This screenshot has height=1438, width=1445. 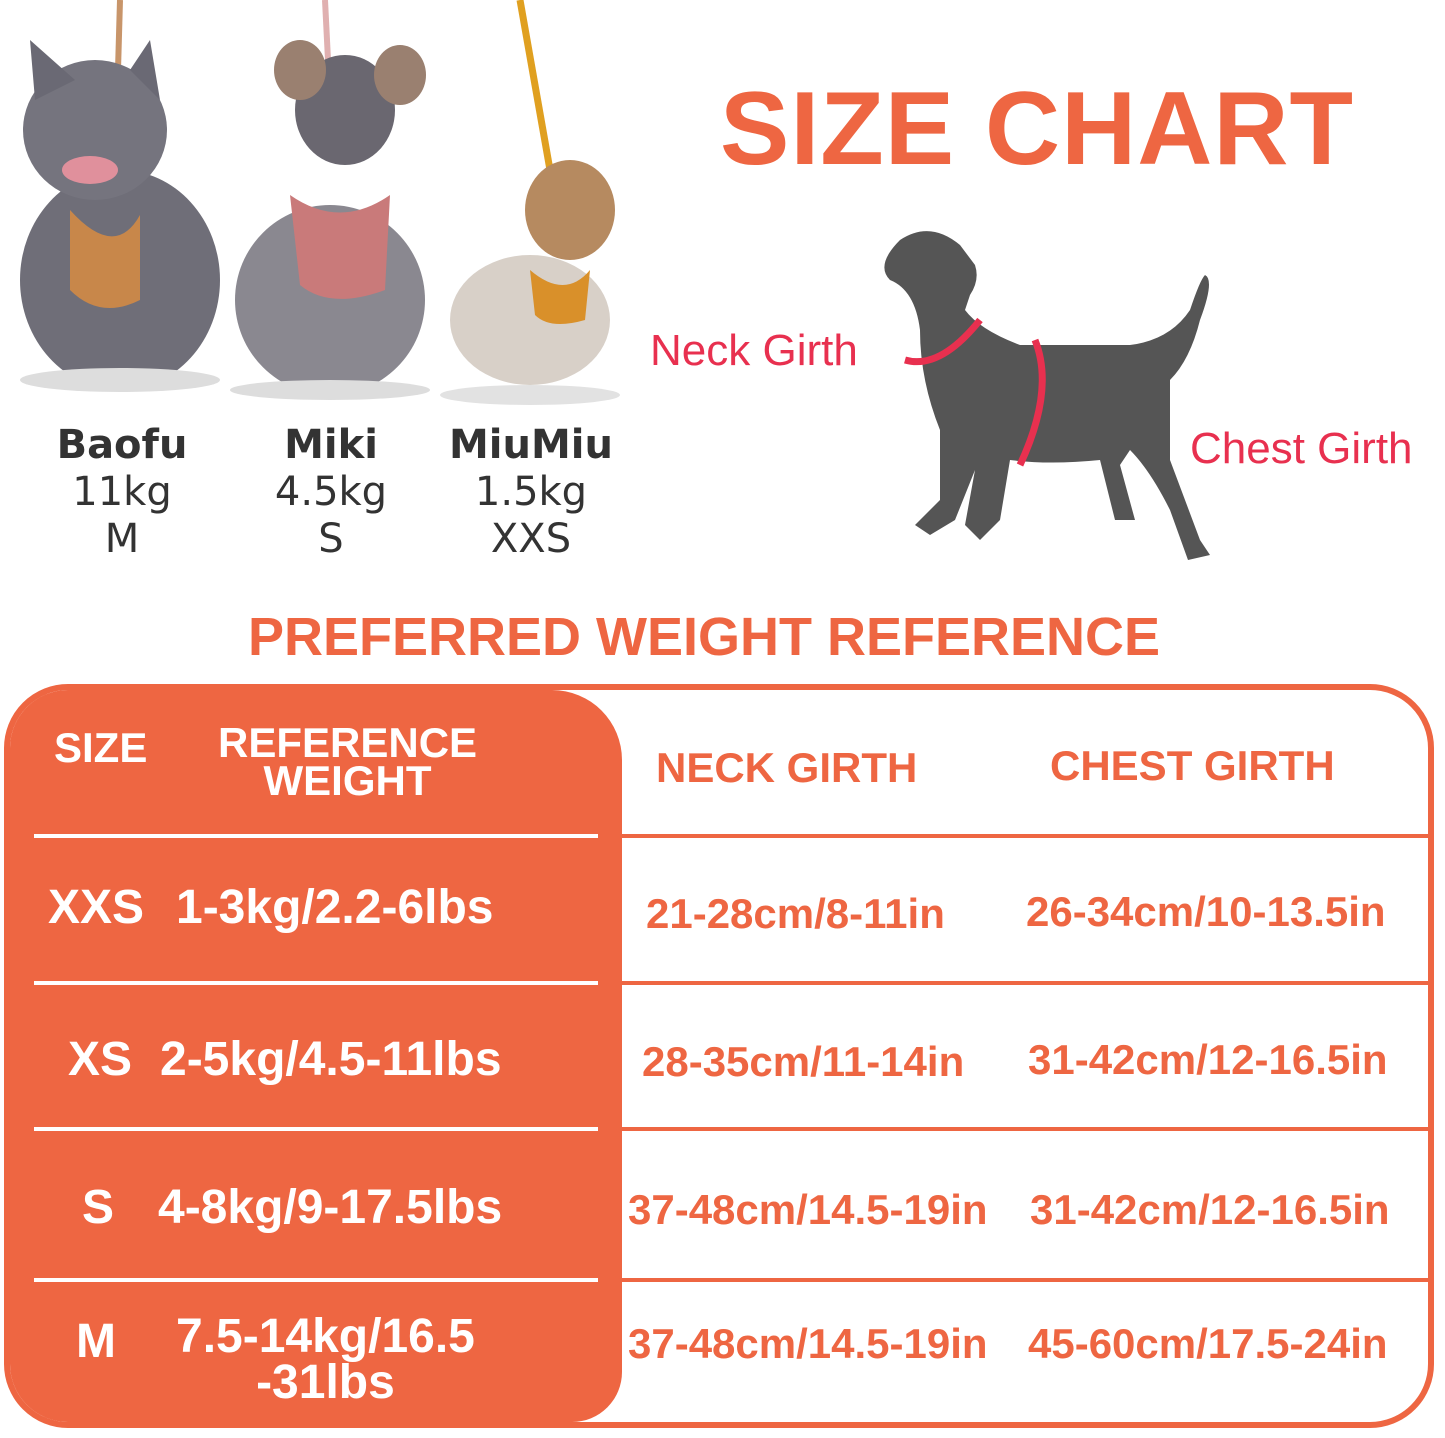 What do you see at coordinates (335, 907) in the screenshot?
I see `cell-weight: 1-3kg/2.2-6lbs` at bounding box center [335, 907].